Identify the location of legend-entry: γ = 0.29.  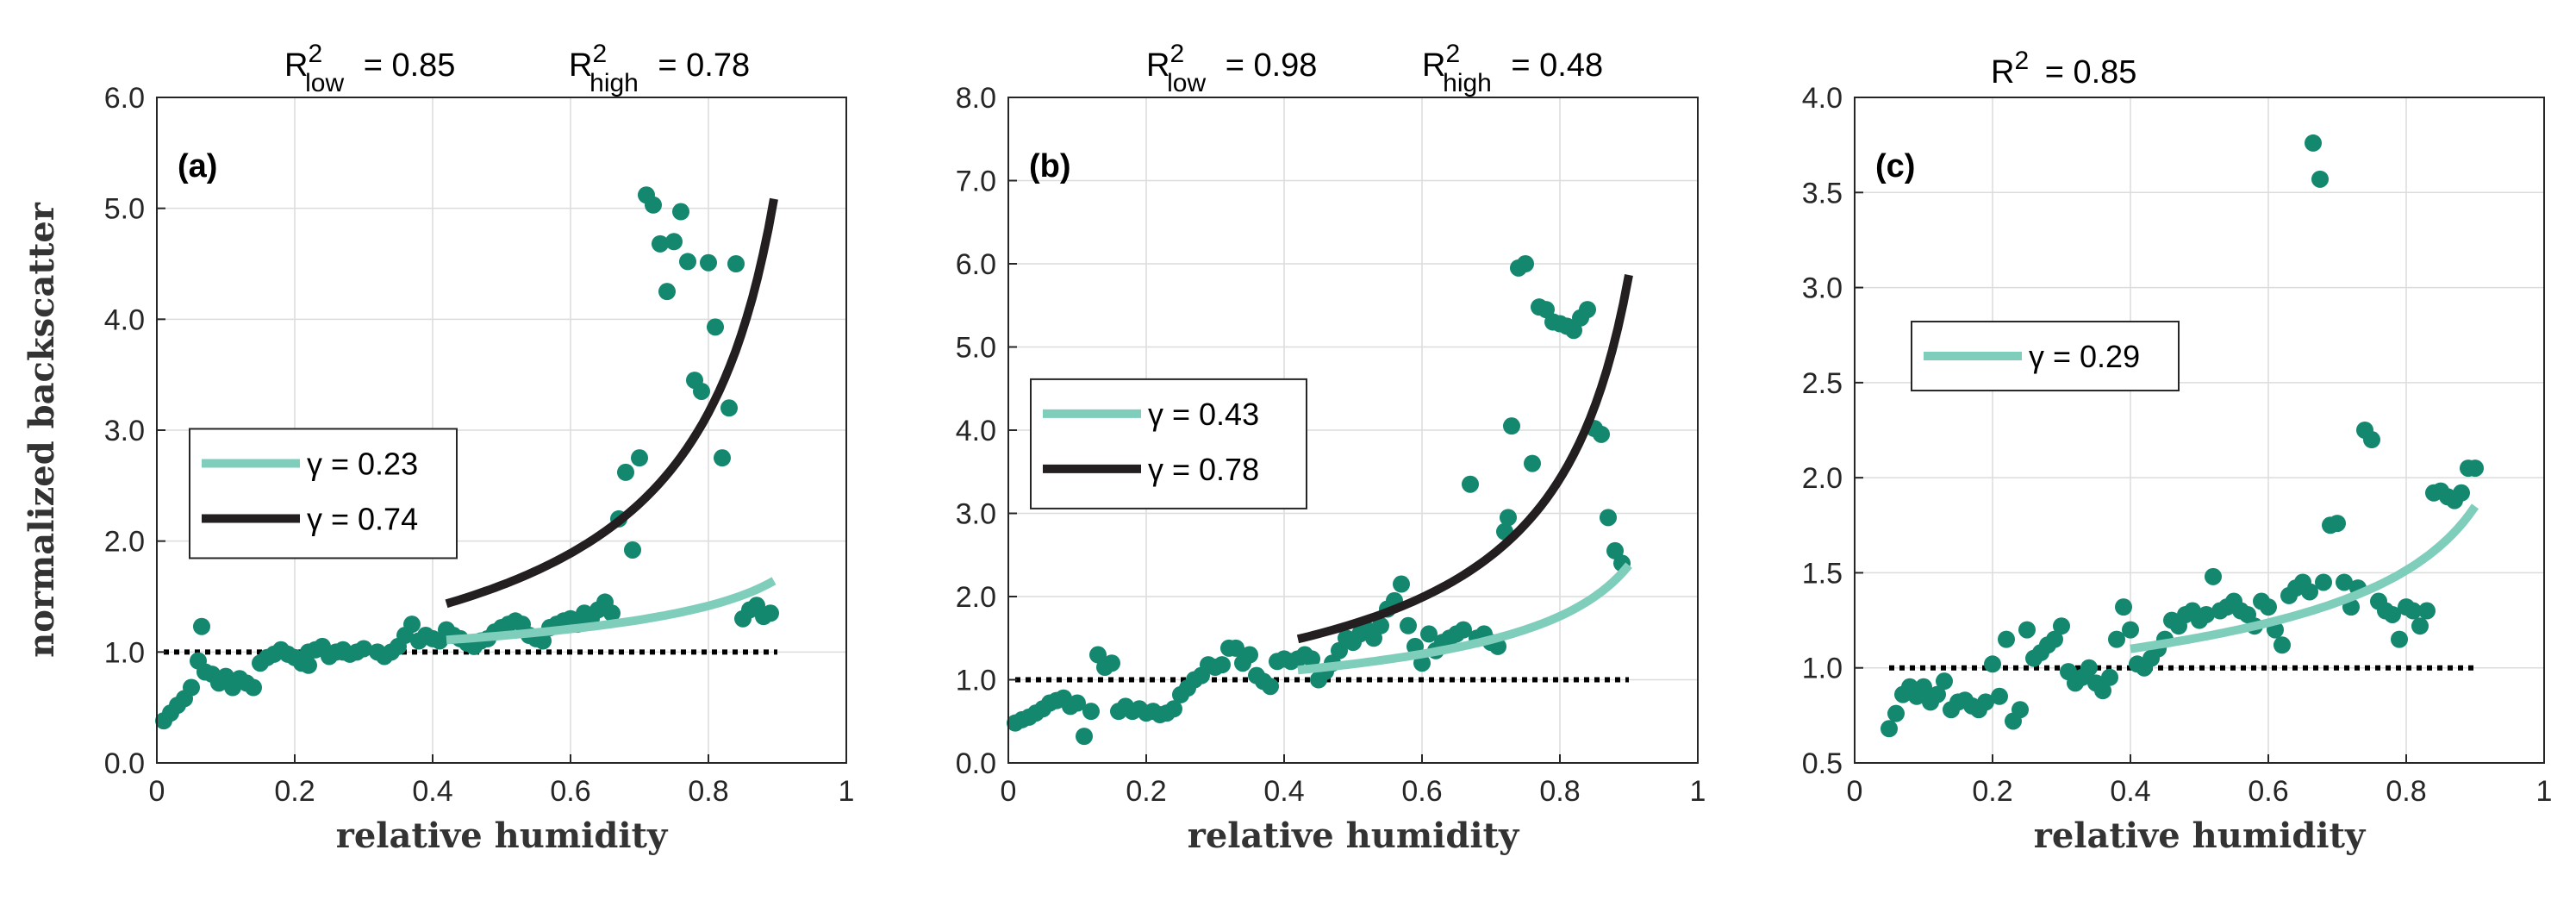
(2084, 356).